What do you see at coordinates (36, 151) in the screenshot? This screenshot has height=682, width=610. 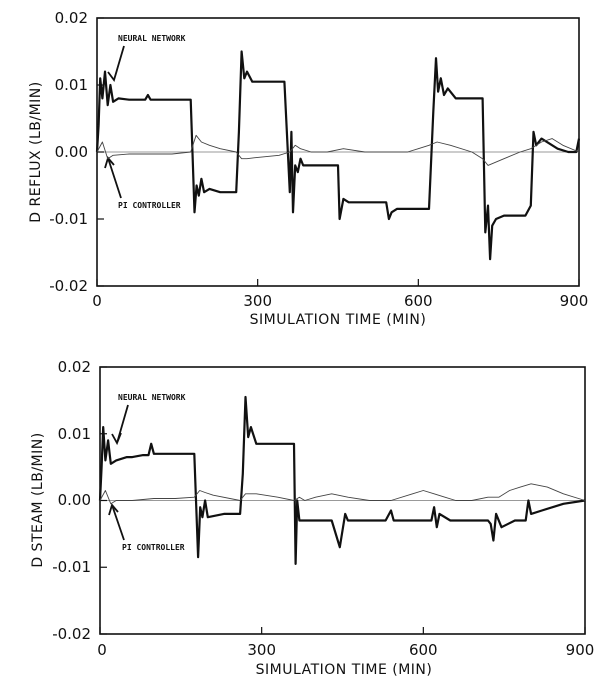 I see `y-axis-label: D REFLUX (LB/MIN)` at bounding box center [36, 151].